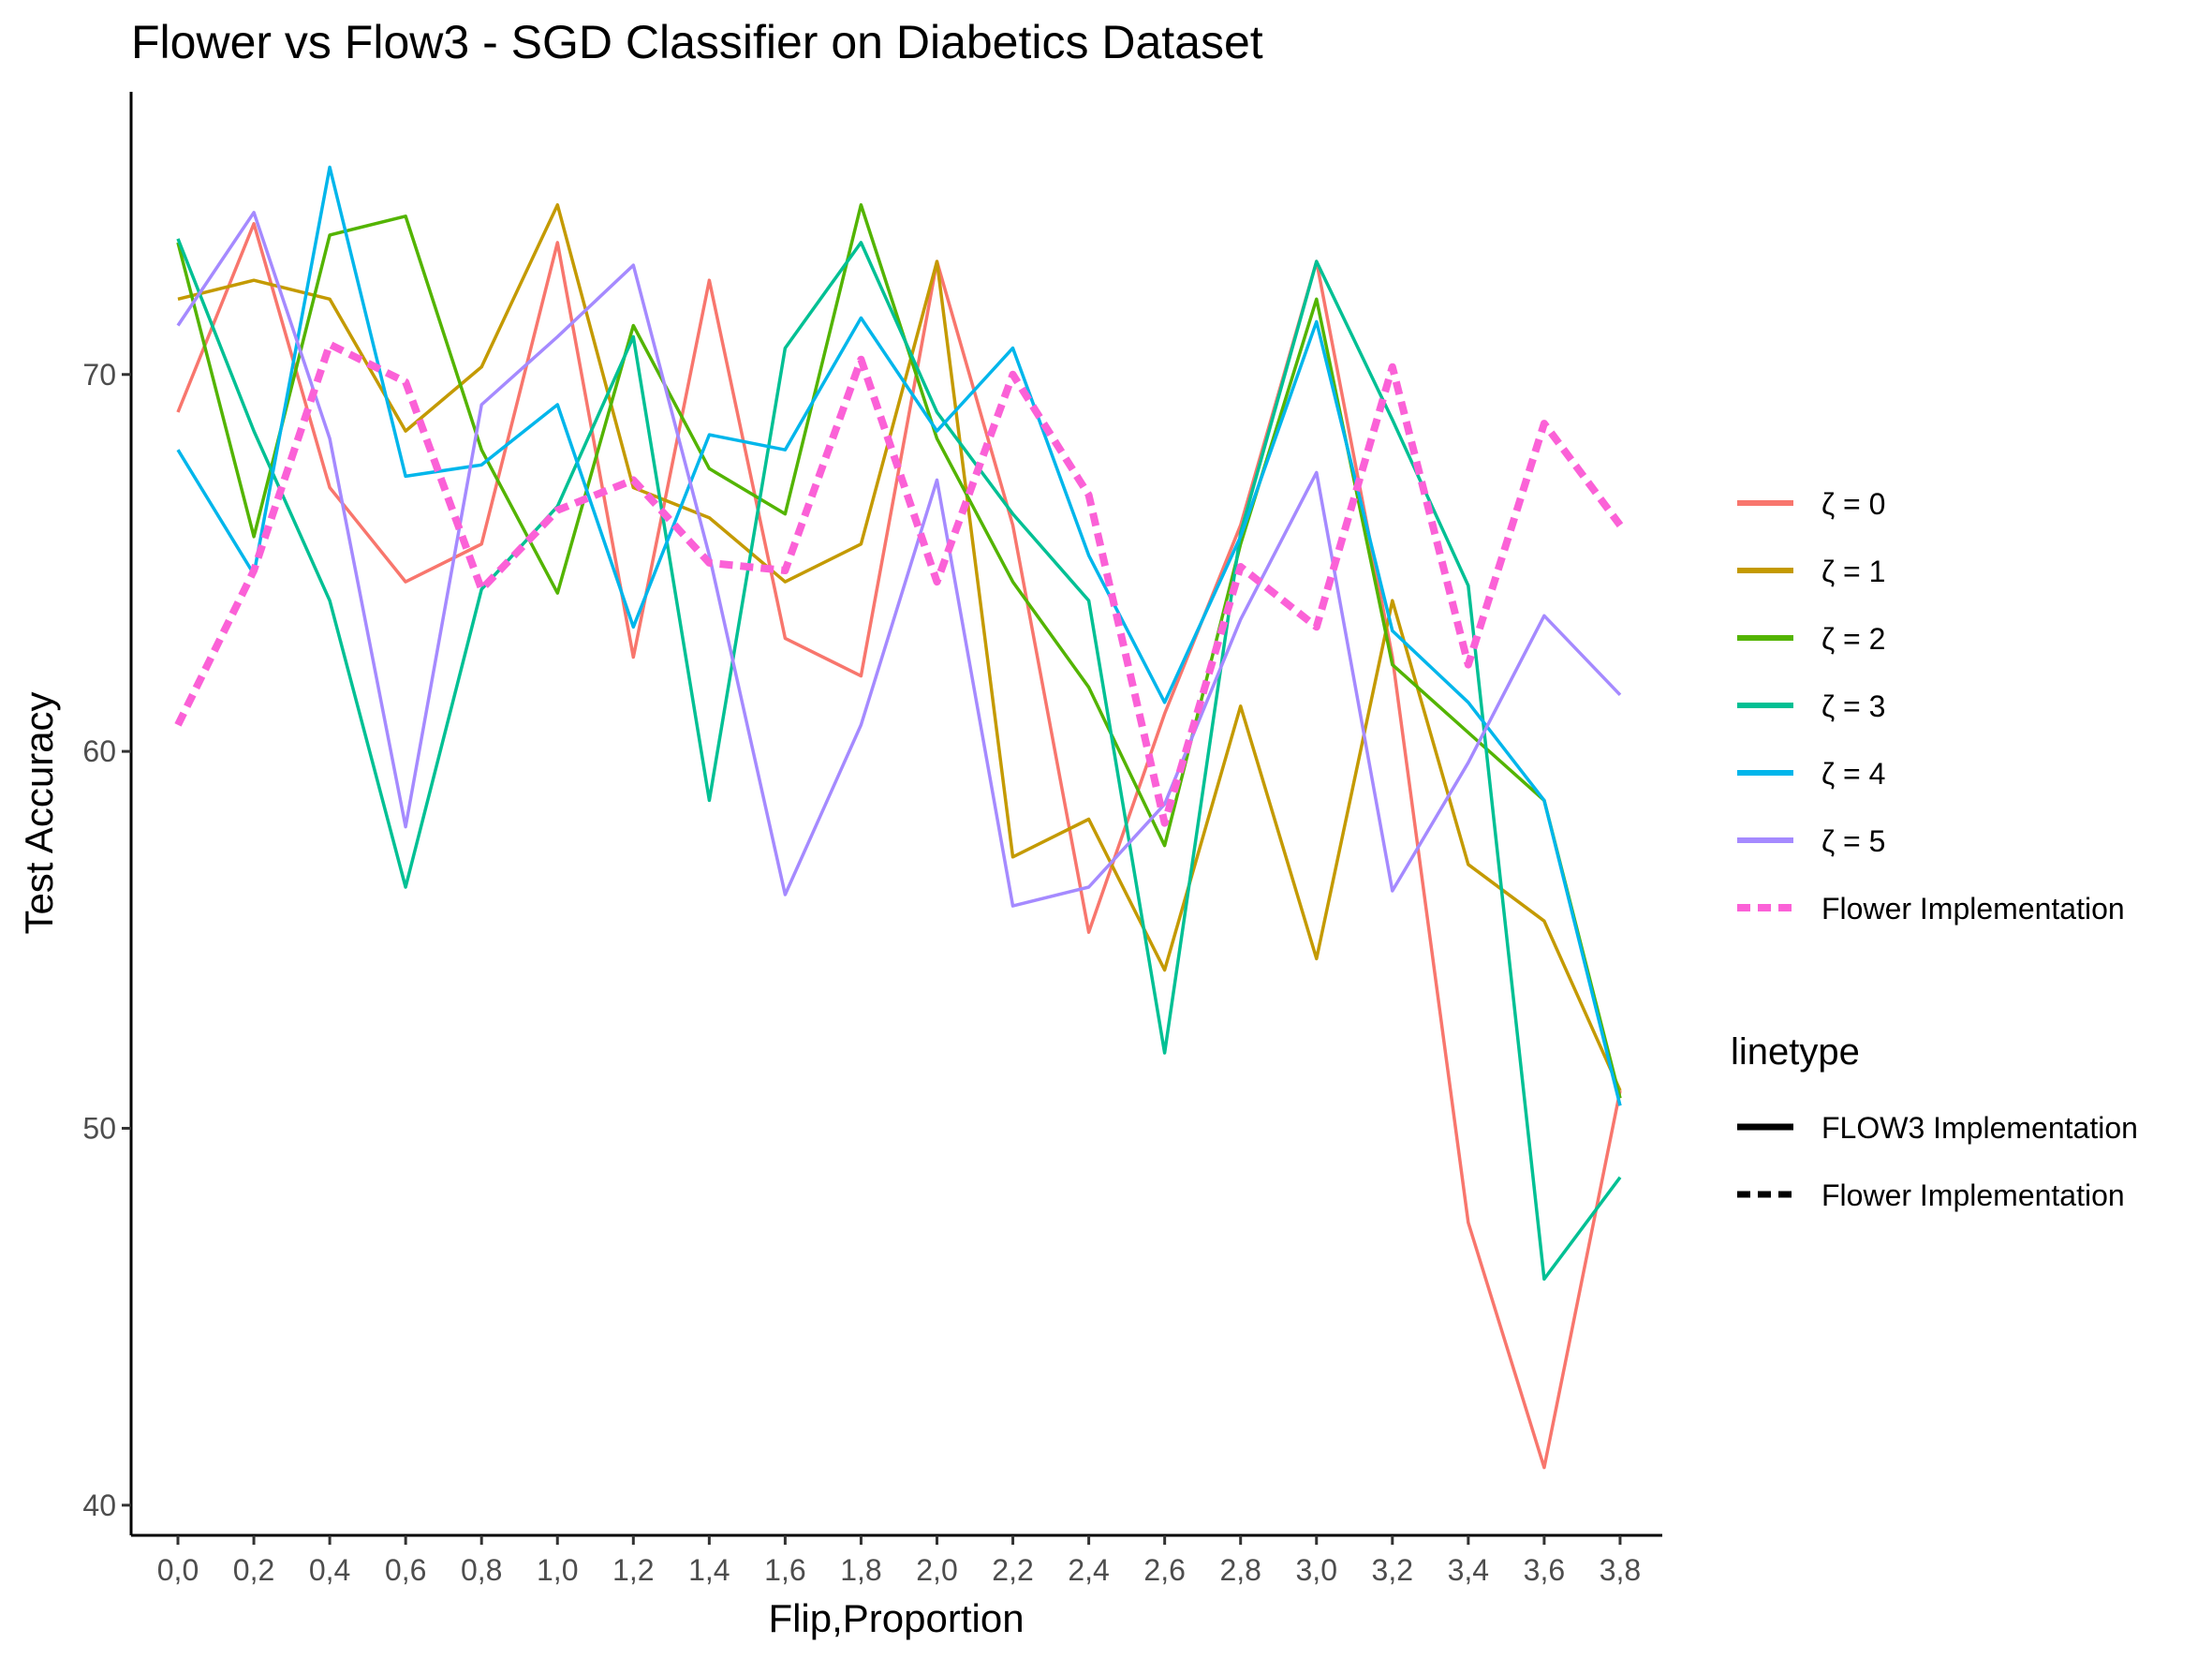 Image resolution: width=2212 pixels, height=1659 pixels. I want to click on legend-label-0: ζ = 0, so click(1853, 504).